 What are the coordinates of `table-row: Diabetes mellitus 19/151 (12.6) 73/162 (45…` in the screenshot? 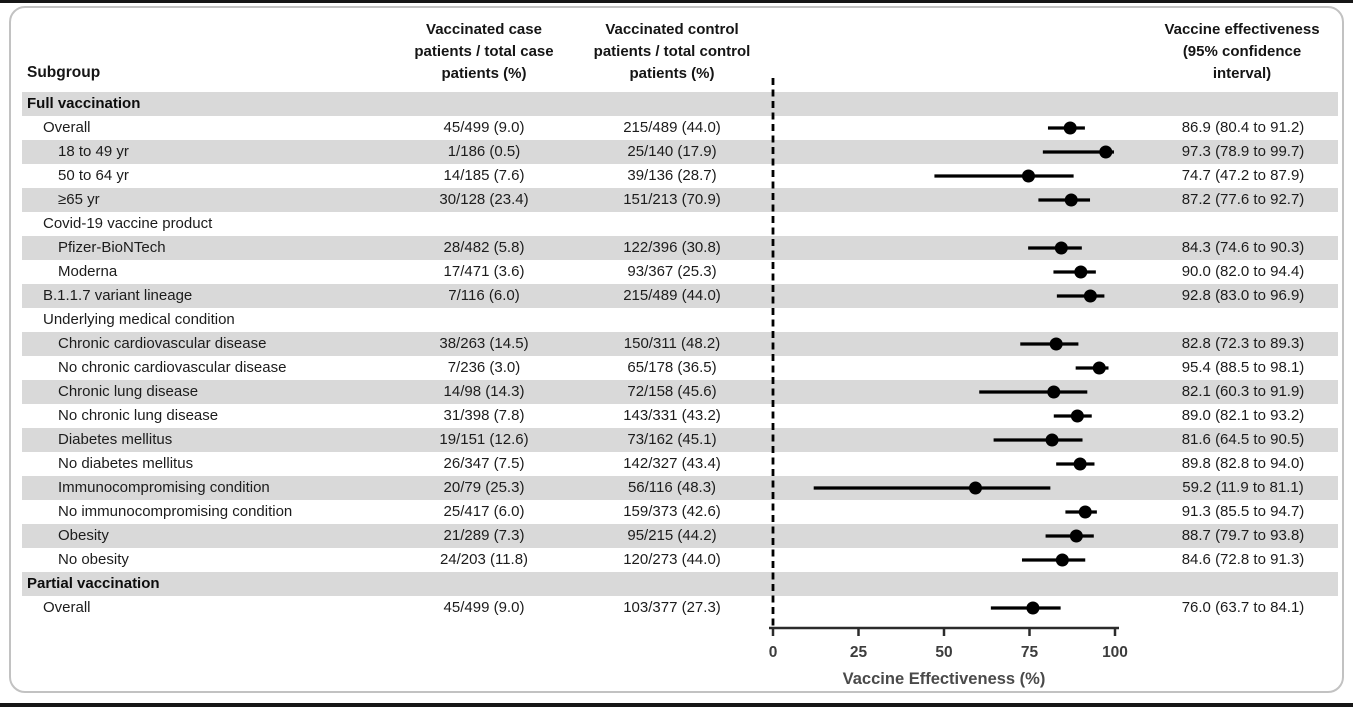 It's located at (680, 440).